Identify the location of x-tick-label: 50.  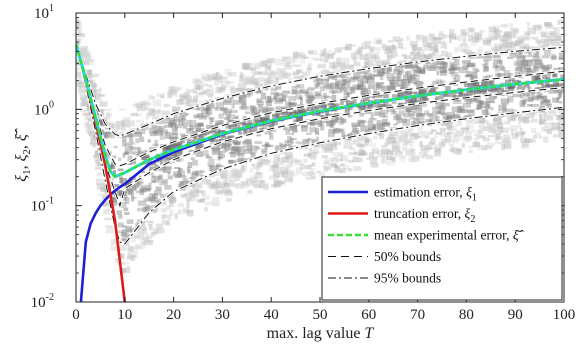
(320, 315).